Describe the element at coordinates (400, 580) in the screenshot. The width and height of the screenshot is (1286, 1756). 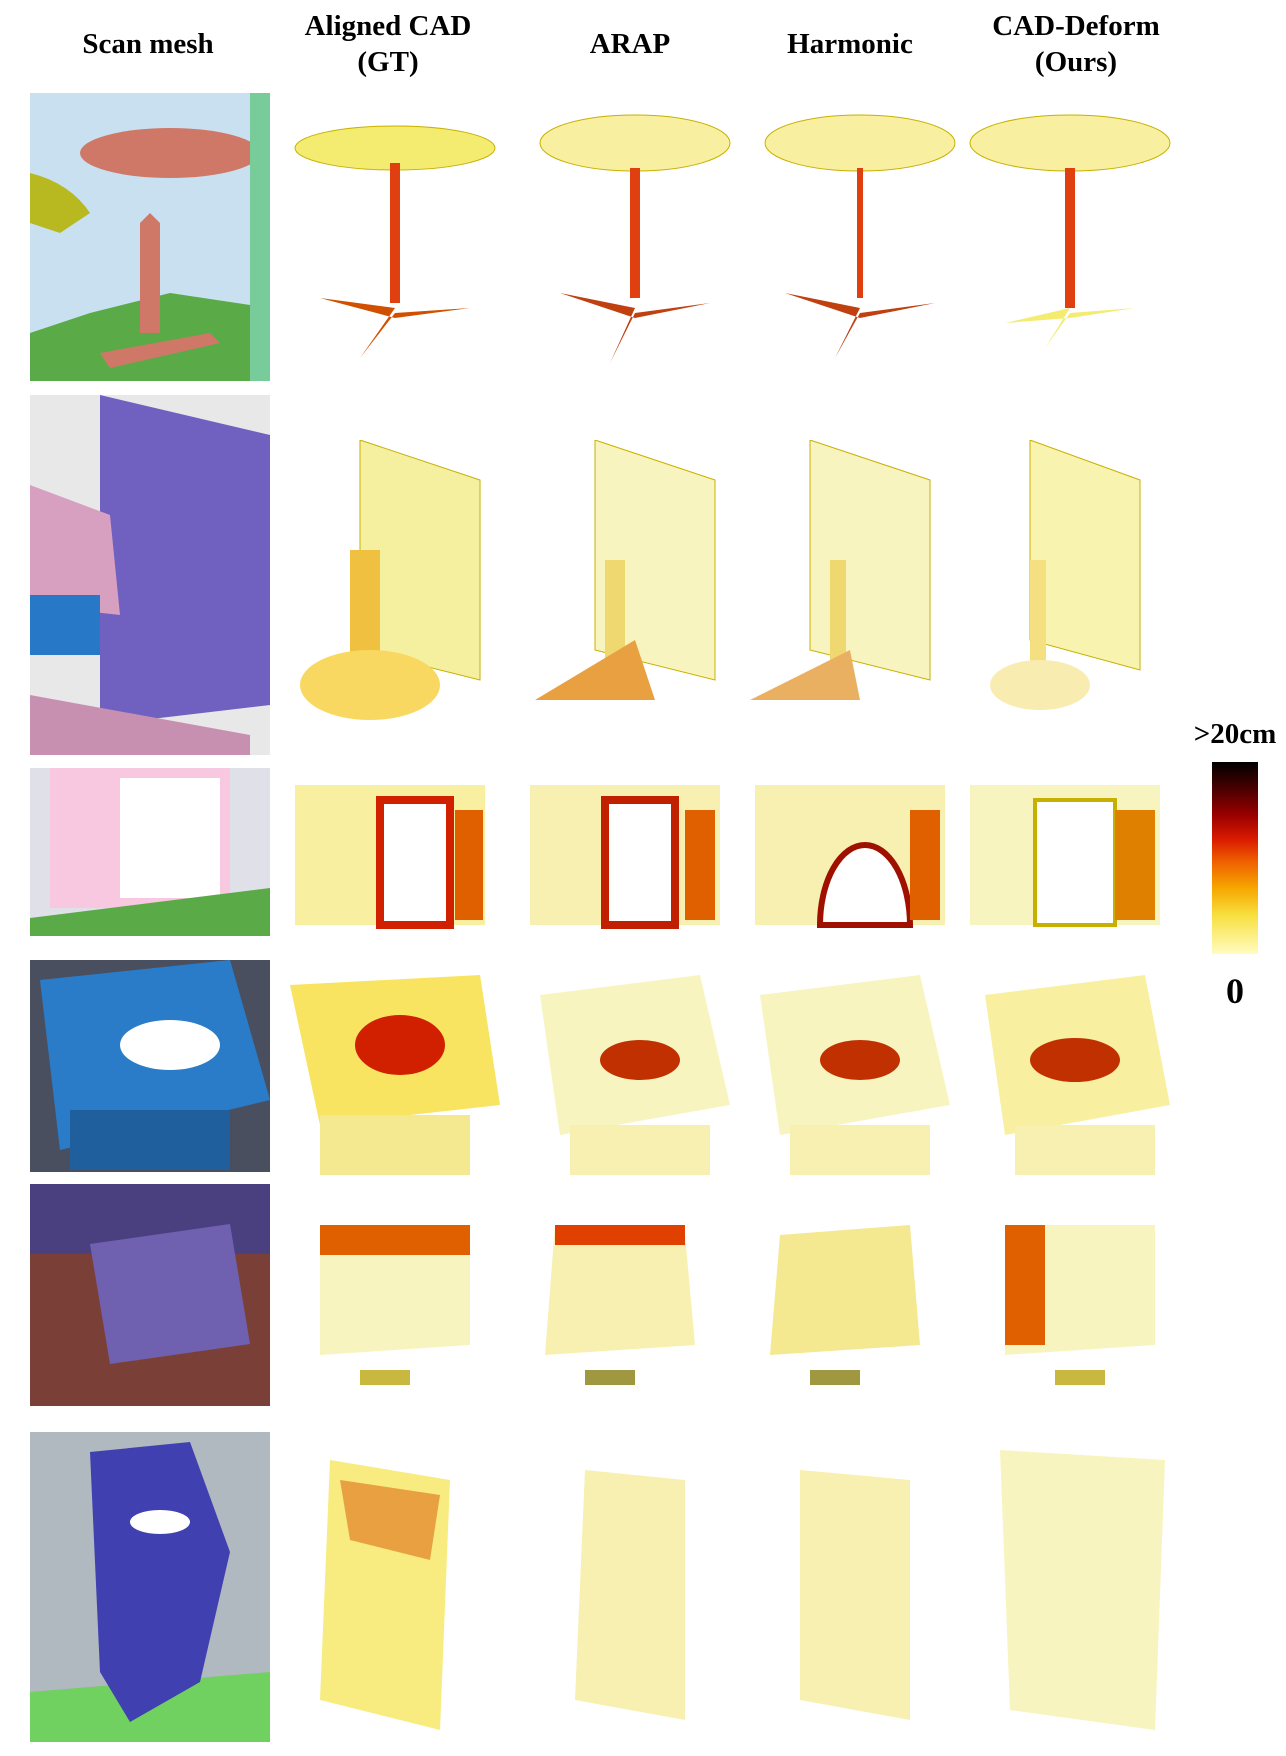
I see `cad-gt-monitor` at that location.